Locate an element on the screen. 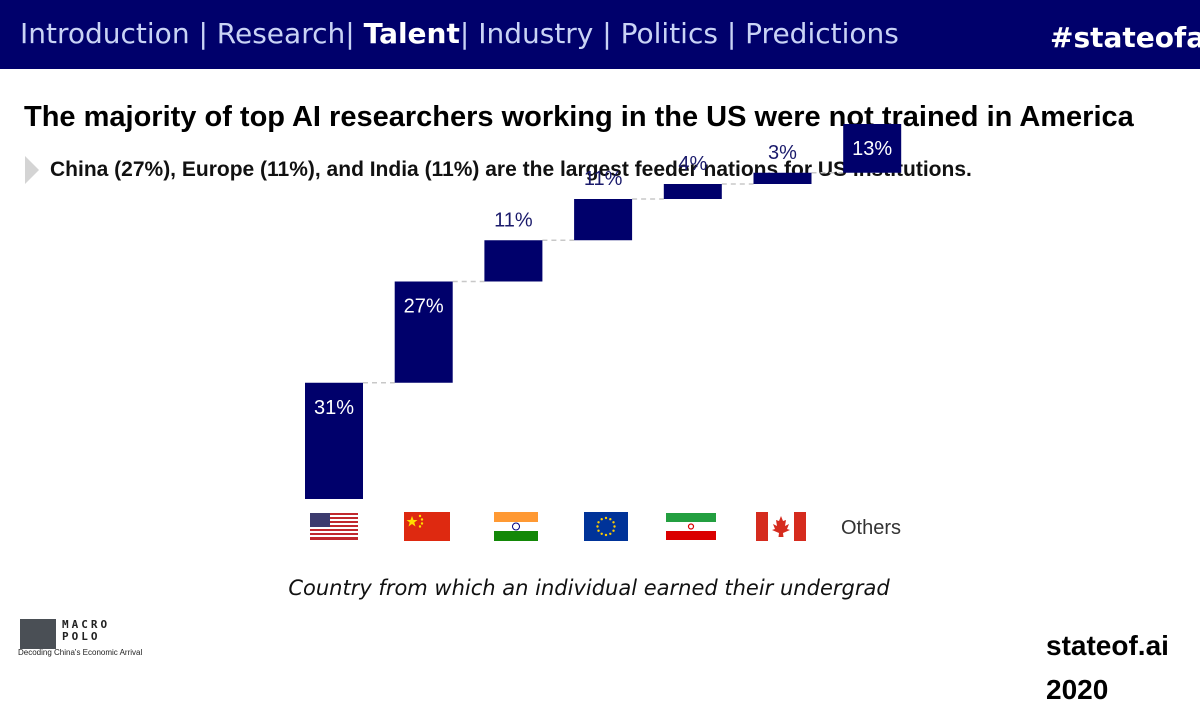  bar-others is located at coordinates (872, 148).